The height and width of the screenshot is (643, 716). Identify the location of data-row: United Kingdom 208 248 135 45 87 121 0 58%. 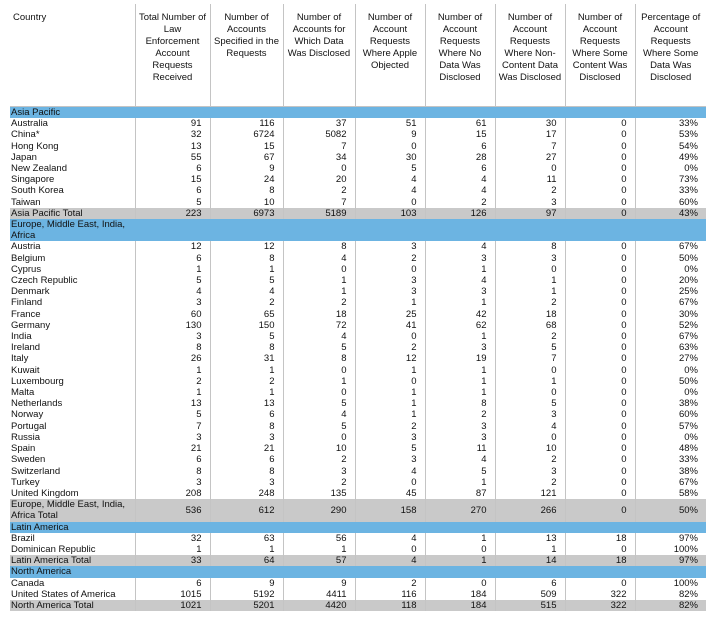
(358, 493).